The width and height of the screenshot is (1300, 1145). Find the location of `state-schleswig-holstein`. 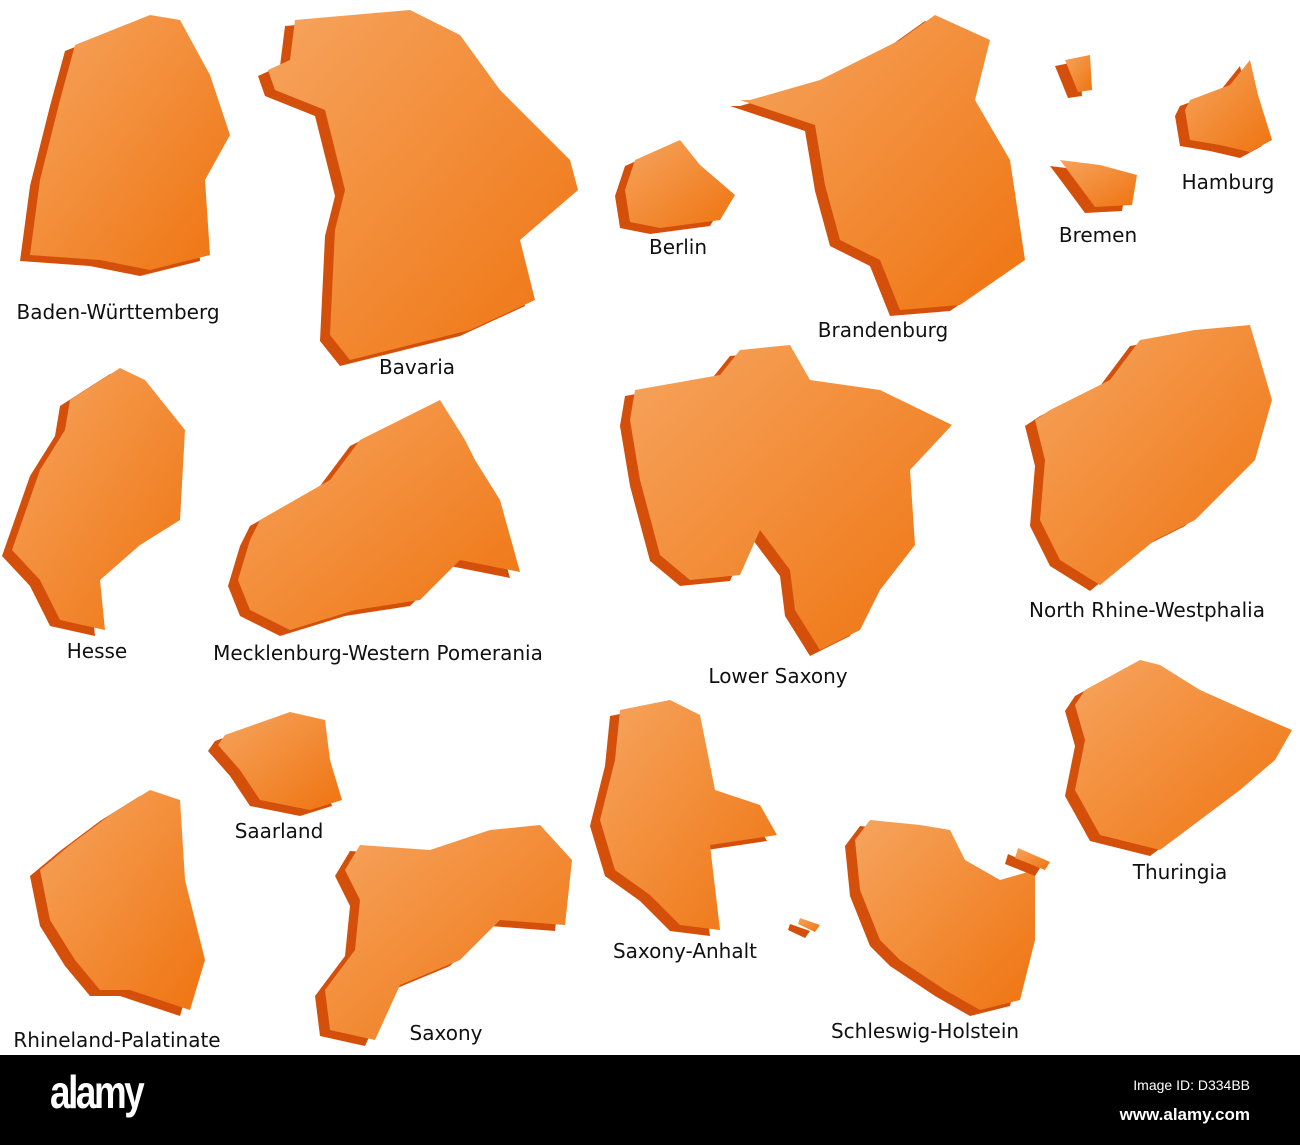

state-schleswig-holstein is located at coordinates (919, 918).